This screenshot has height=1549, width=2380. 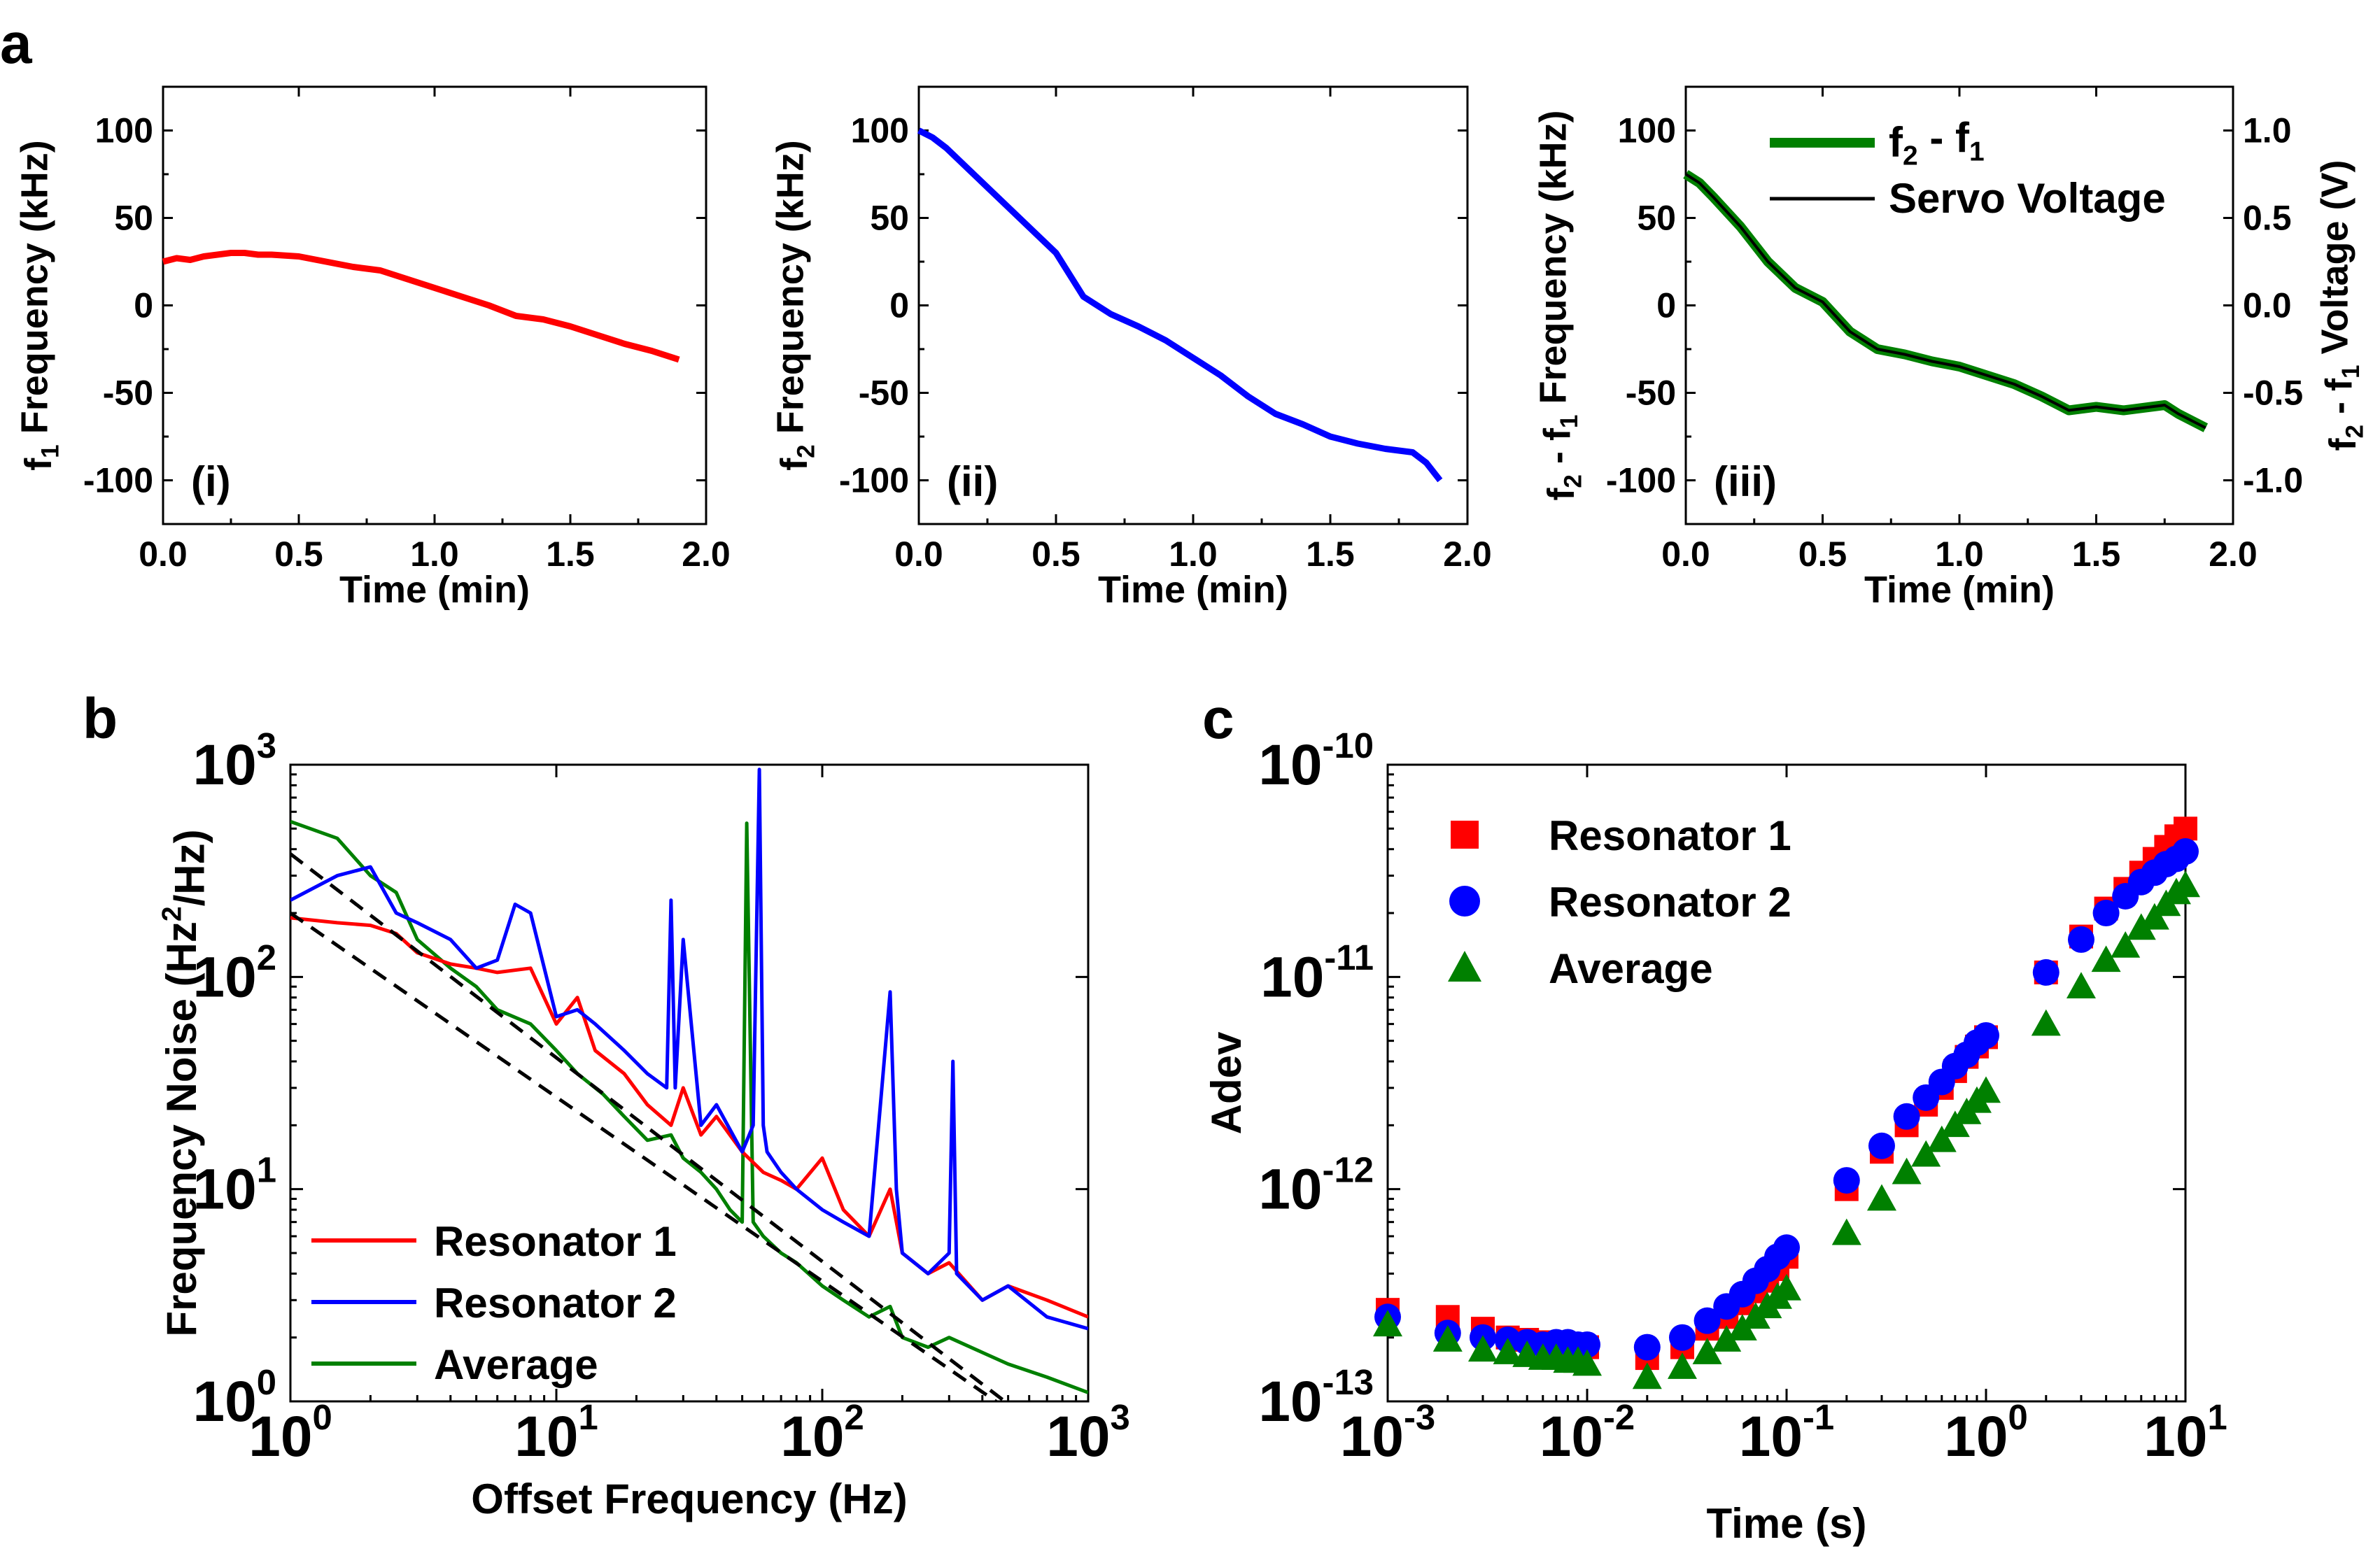 I want to click on y-tick-label-exp: 0, so click(x=266, y=1382).